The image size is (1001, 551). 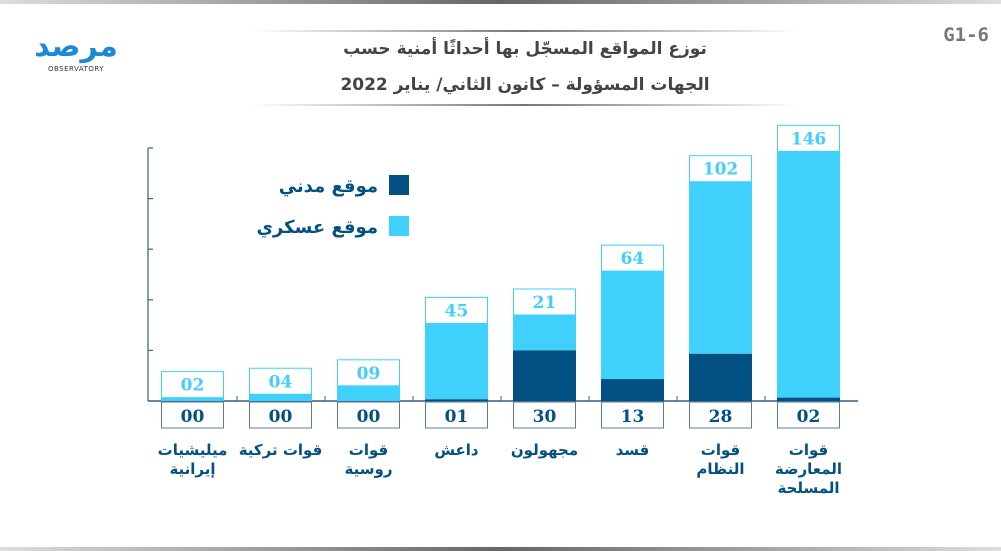 I want to click on category-label: داعش, so click(x=457, y=450).